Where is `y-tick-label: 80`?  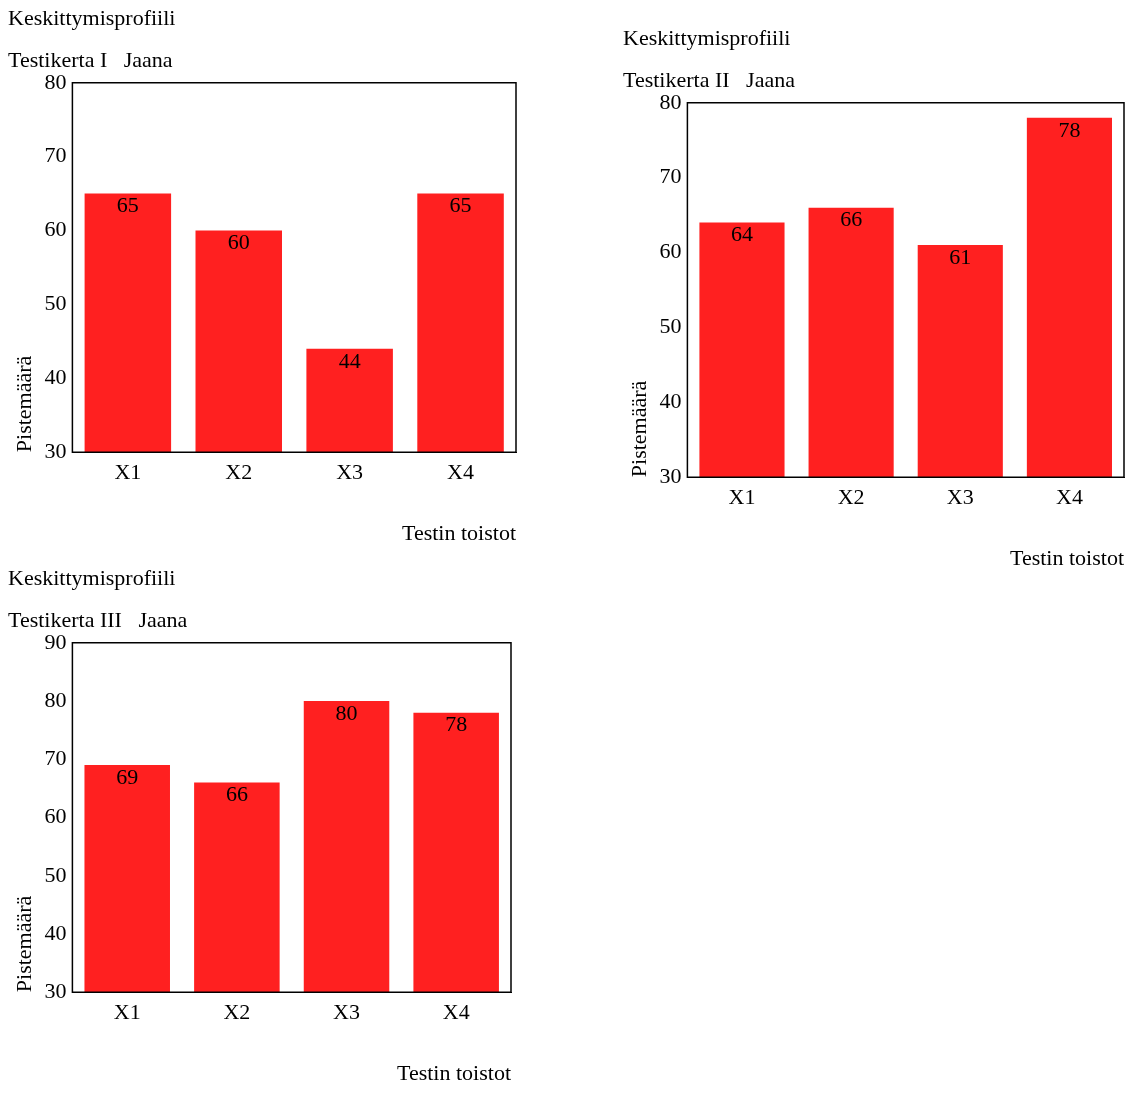 y-tick-label: 80 is located at coordinates (55, 699).